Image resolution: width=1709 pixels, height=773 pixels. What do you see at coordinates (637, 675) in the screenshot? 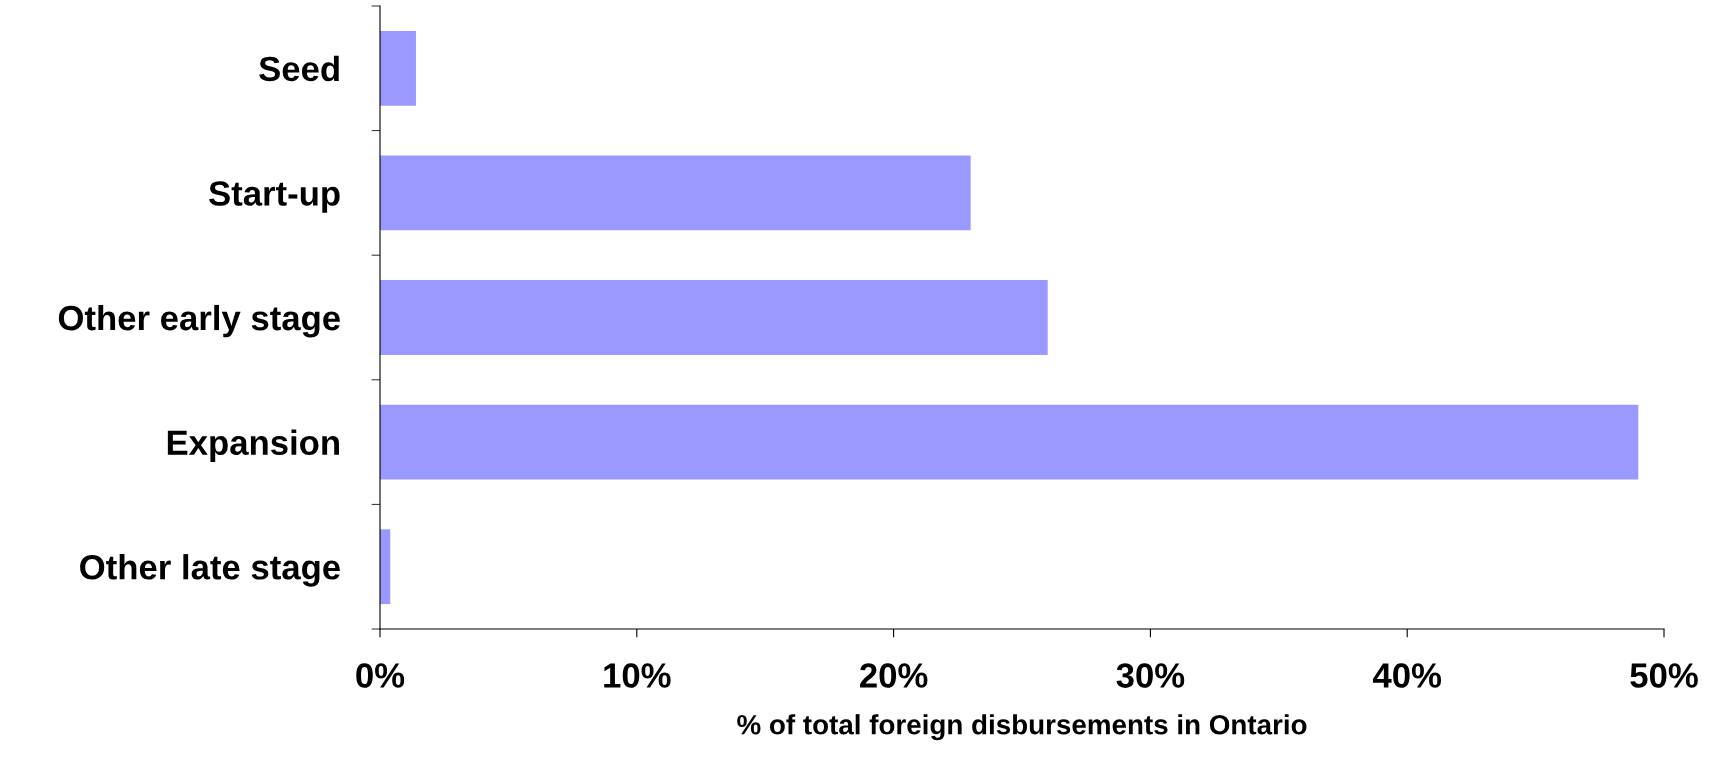
I see `x-tick-label: 10%` at bounding box center [637, 675].